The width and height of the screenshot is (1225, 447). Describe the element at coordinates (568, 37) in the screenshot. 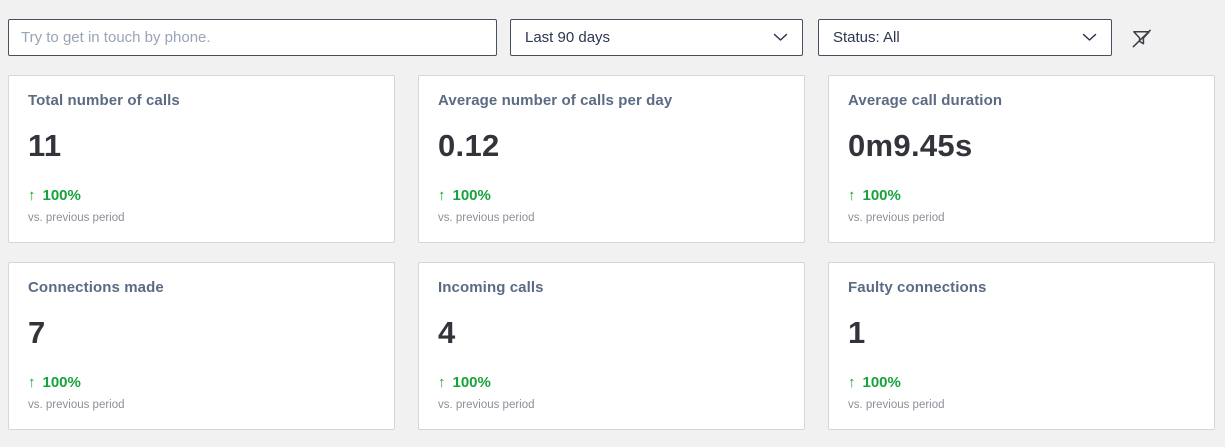

I see `date-range-value: Last 90 days` at that location.